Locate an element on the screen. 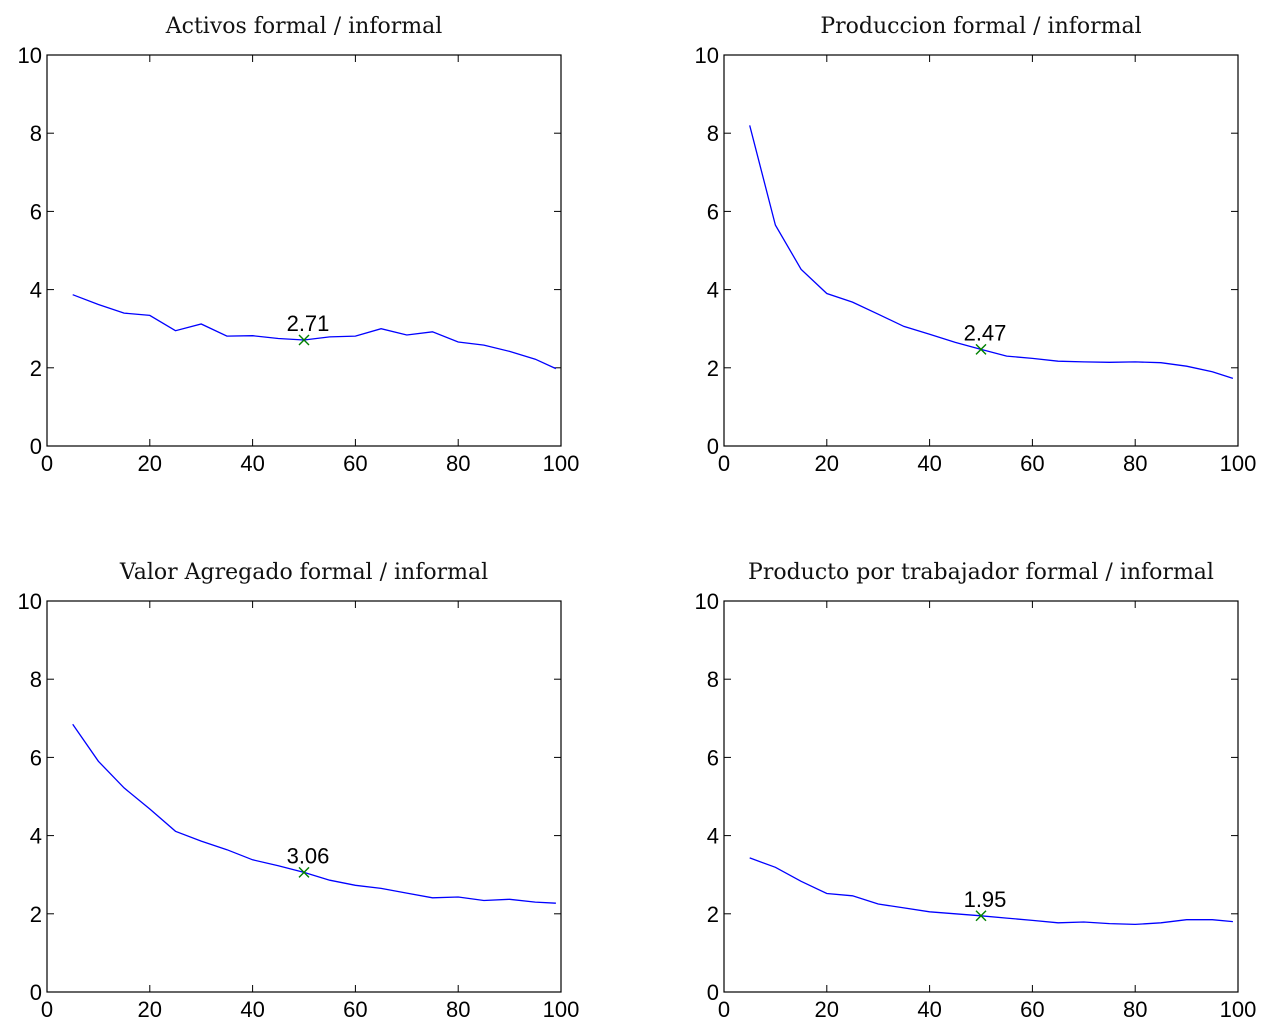 The height and width of the screenshot is (1028, 1265). annotation-label: 3.06 is located at coordinates (308, 855).